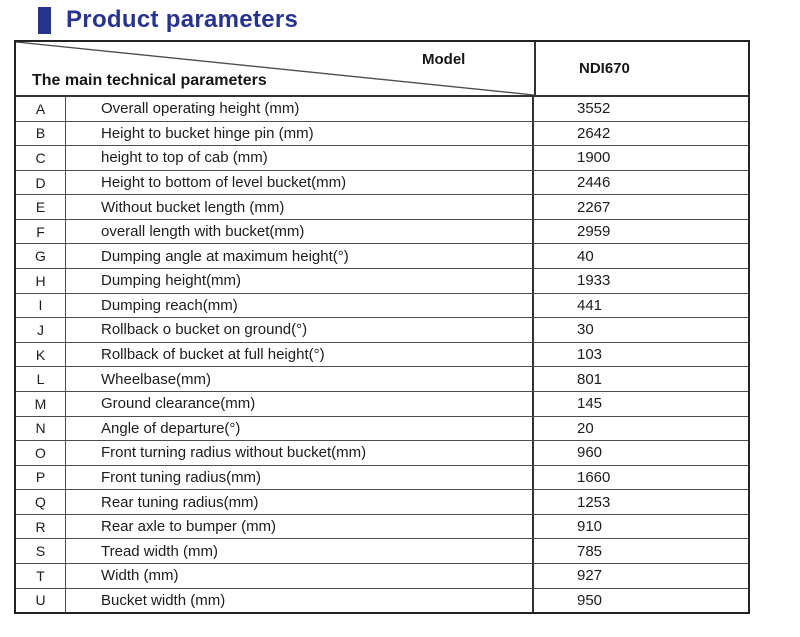 This screenshot has width=800, height=637. What do you see at coordinates (182, 19) in the screenshot?
I see `page-title: Product parameters` at bounding box center [182, 19].